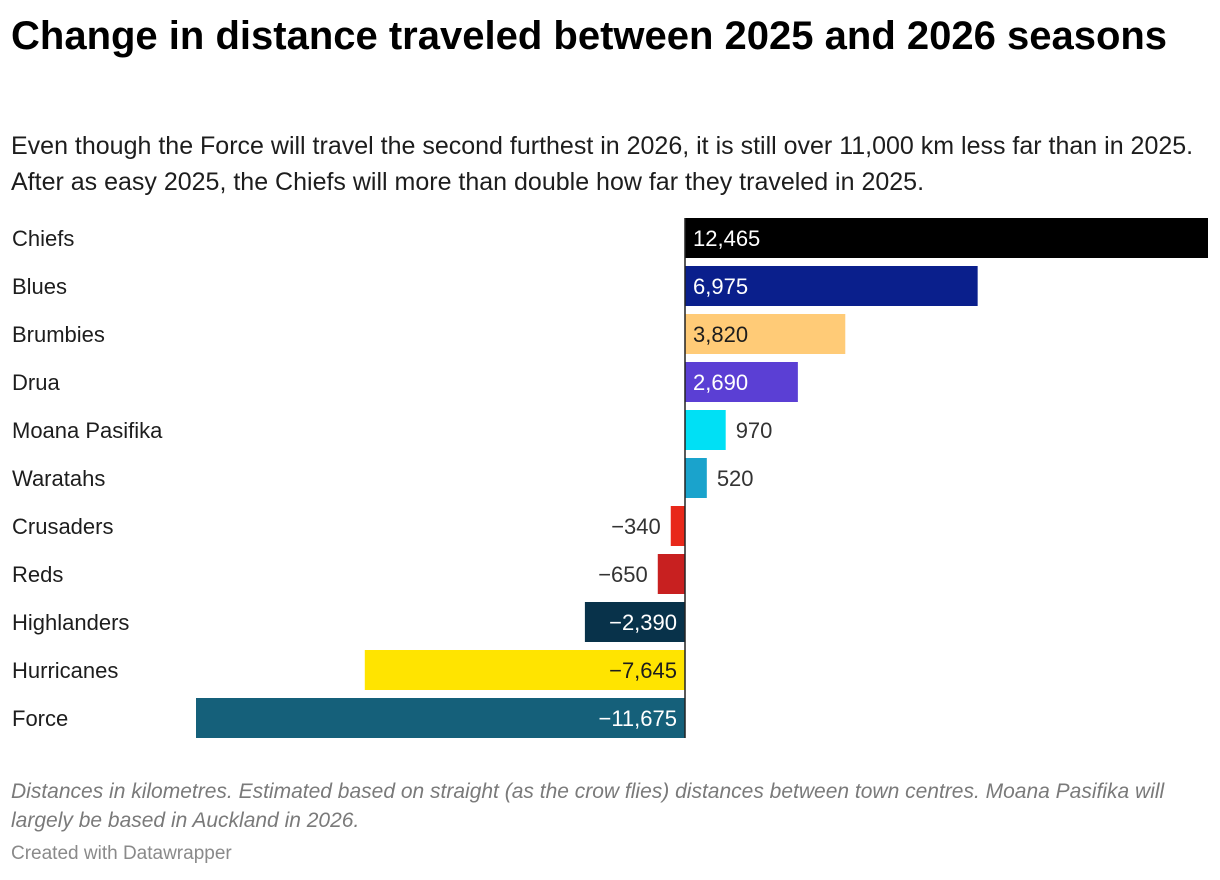 This screenshot has width=1220, height=880. I want to click on bar-force, so click(440, 718).